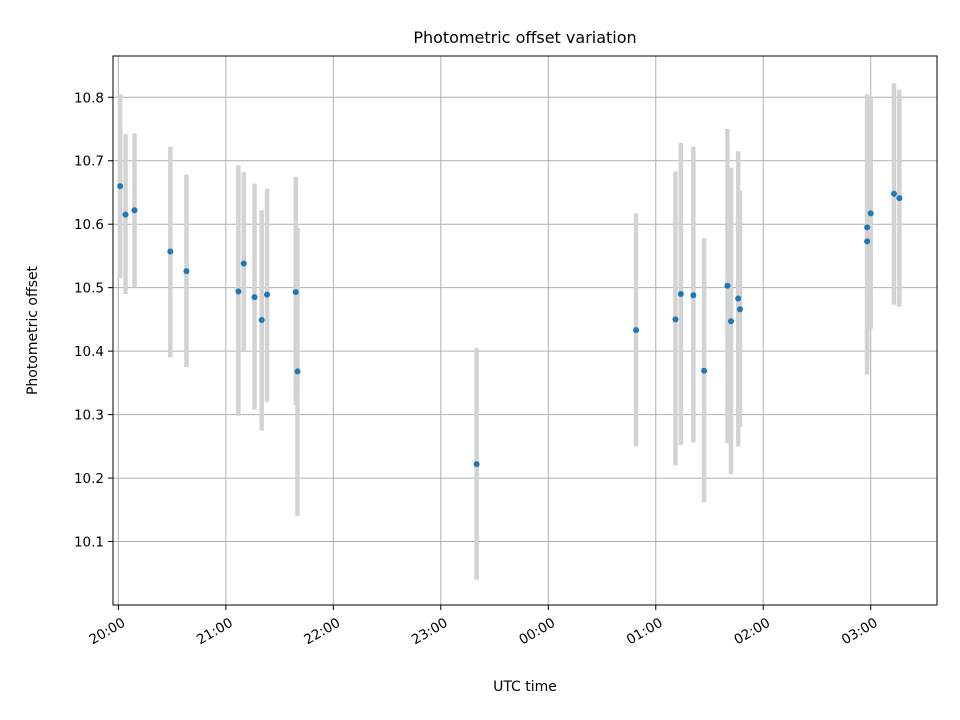 This screenshot has width=960, height=720. What do you see at coordinates (89, 479) in the screenshot?
I see `y-tick-label: 10.2` at bounding box center [89, 479].